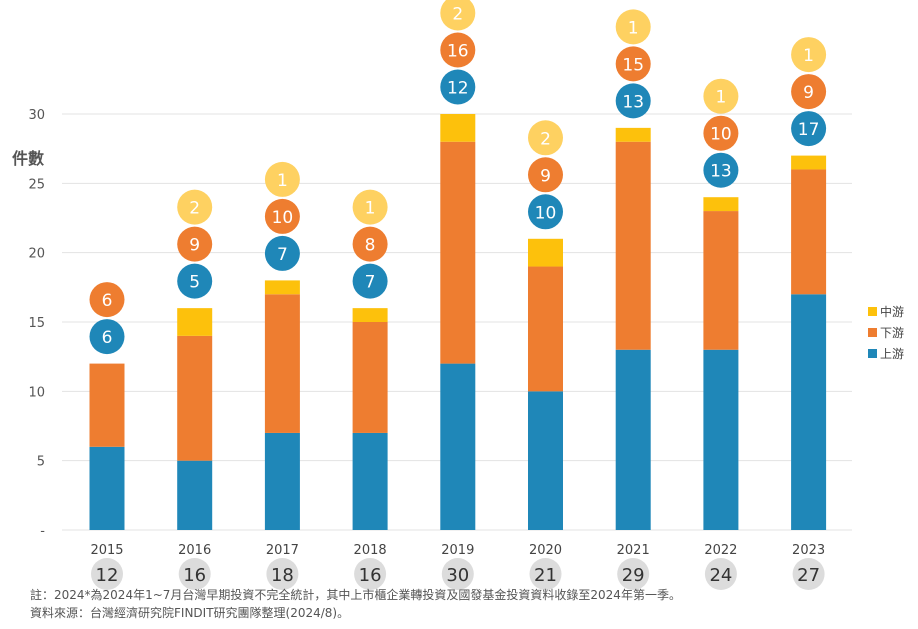 The image size is (918, 629). Describe the element at coordinates (106, 550) in the screenshot. I see `x-tick-label: 2015` at that location.